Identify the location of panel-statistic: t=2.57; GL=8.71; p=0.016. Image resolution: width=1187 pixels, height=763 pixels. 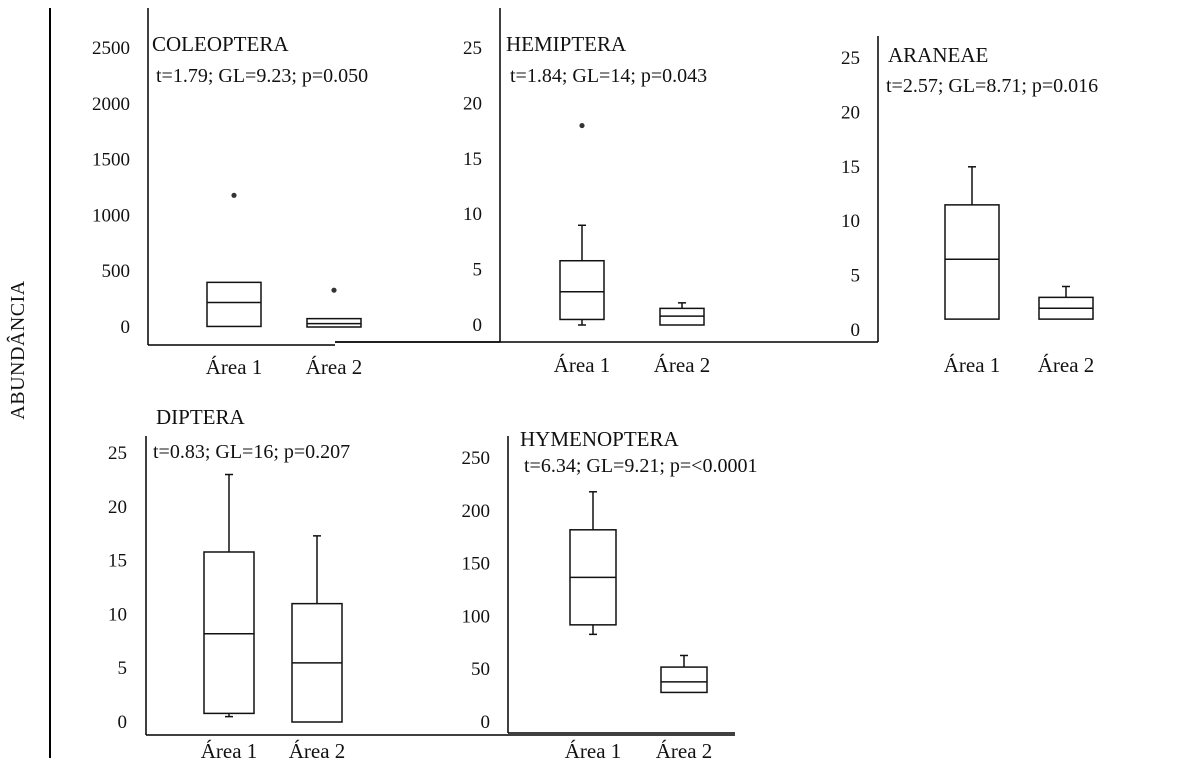
(992, 86).